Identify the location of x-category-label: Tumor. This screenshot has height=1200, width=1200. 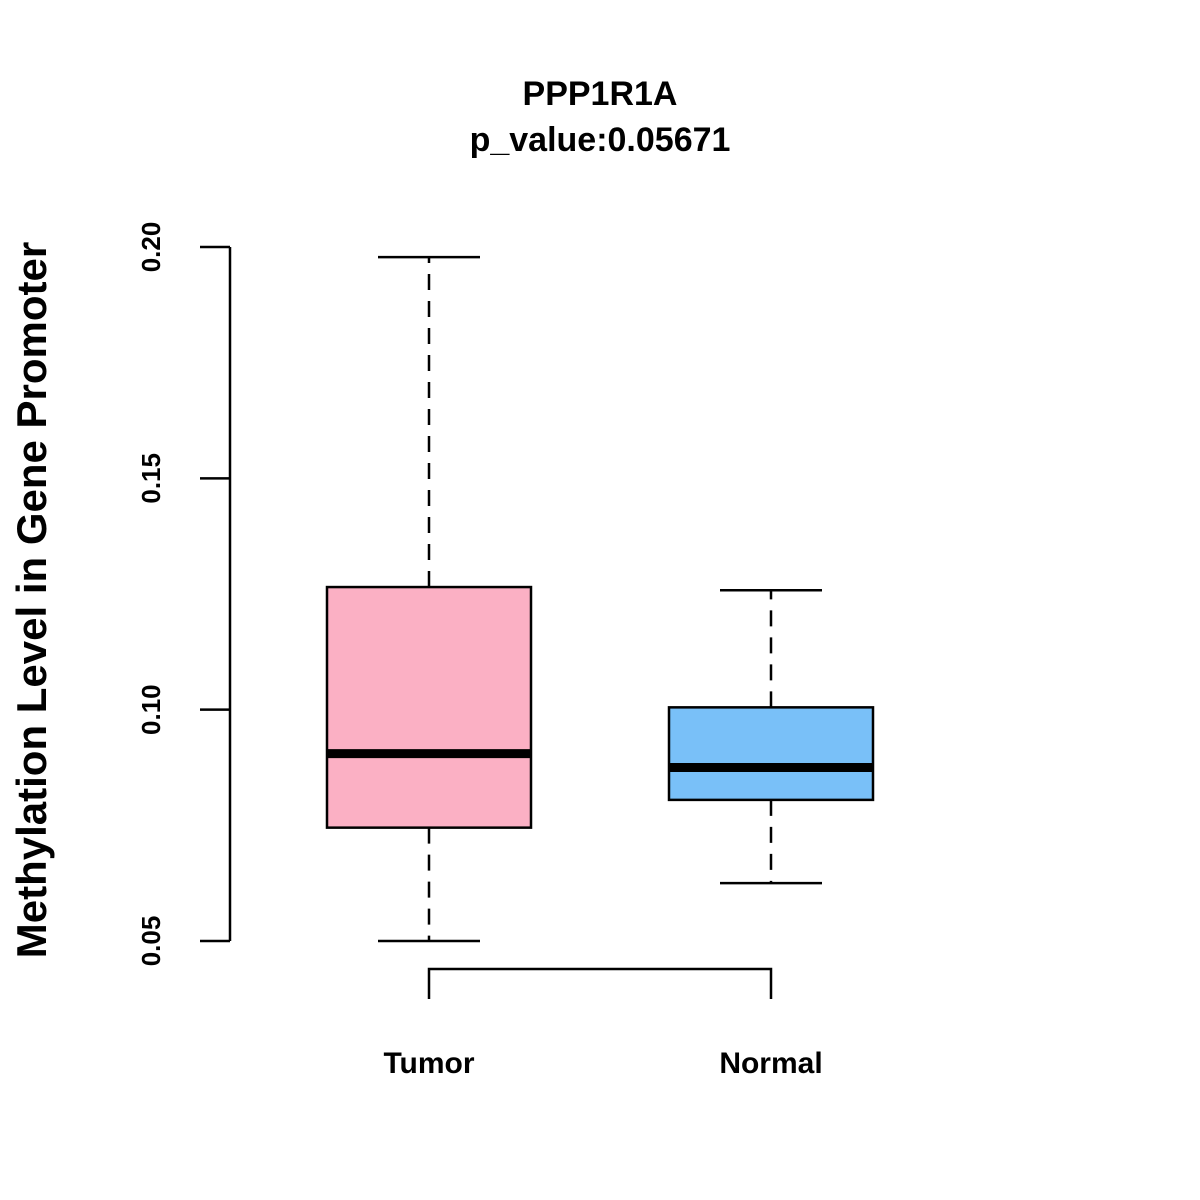
(428, 1063).